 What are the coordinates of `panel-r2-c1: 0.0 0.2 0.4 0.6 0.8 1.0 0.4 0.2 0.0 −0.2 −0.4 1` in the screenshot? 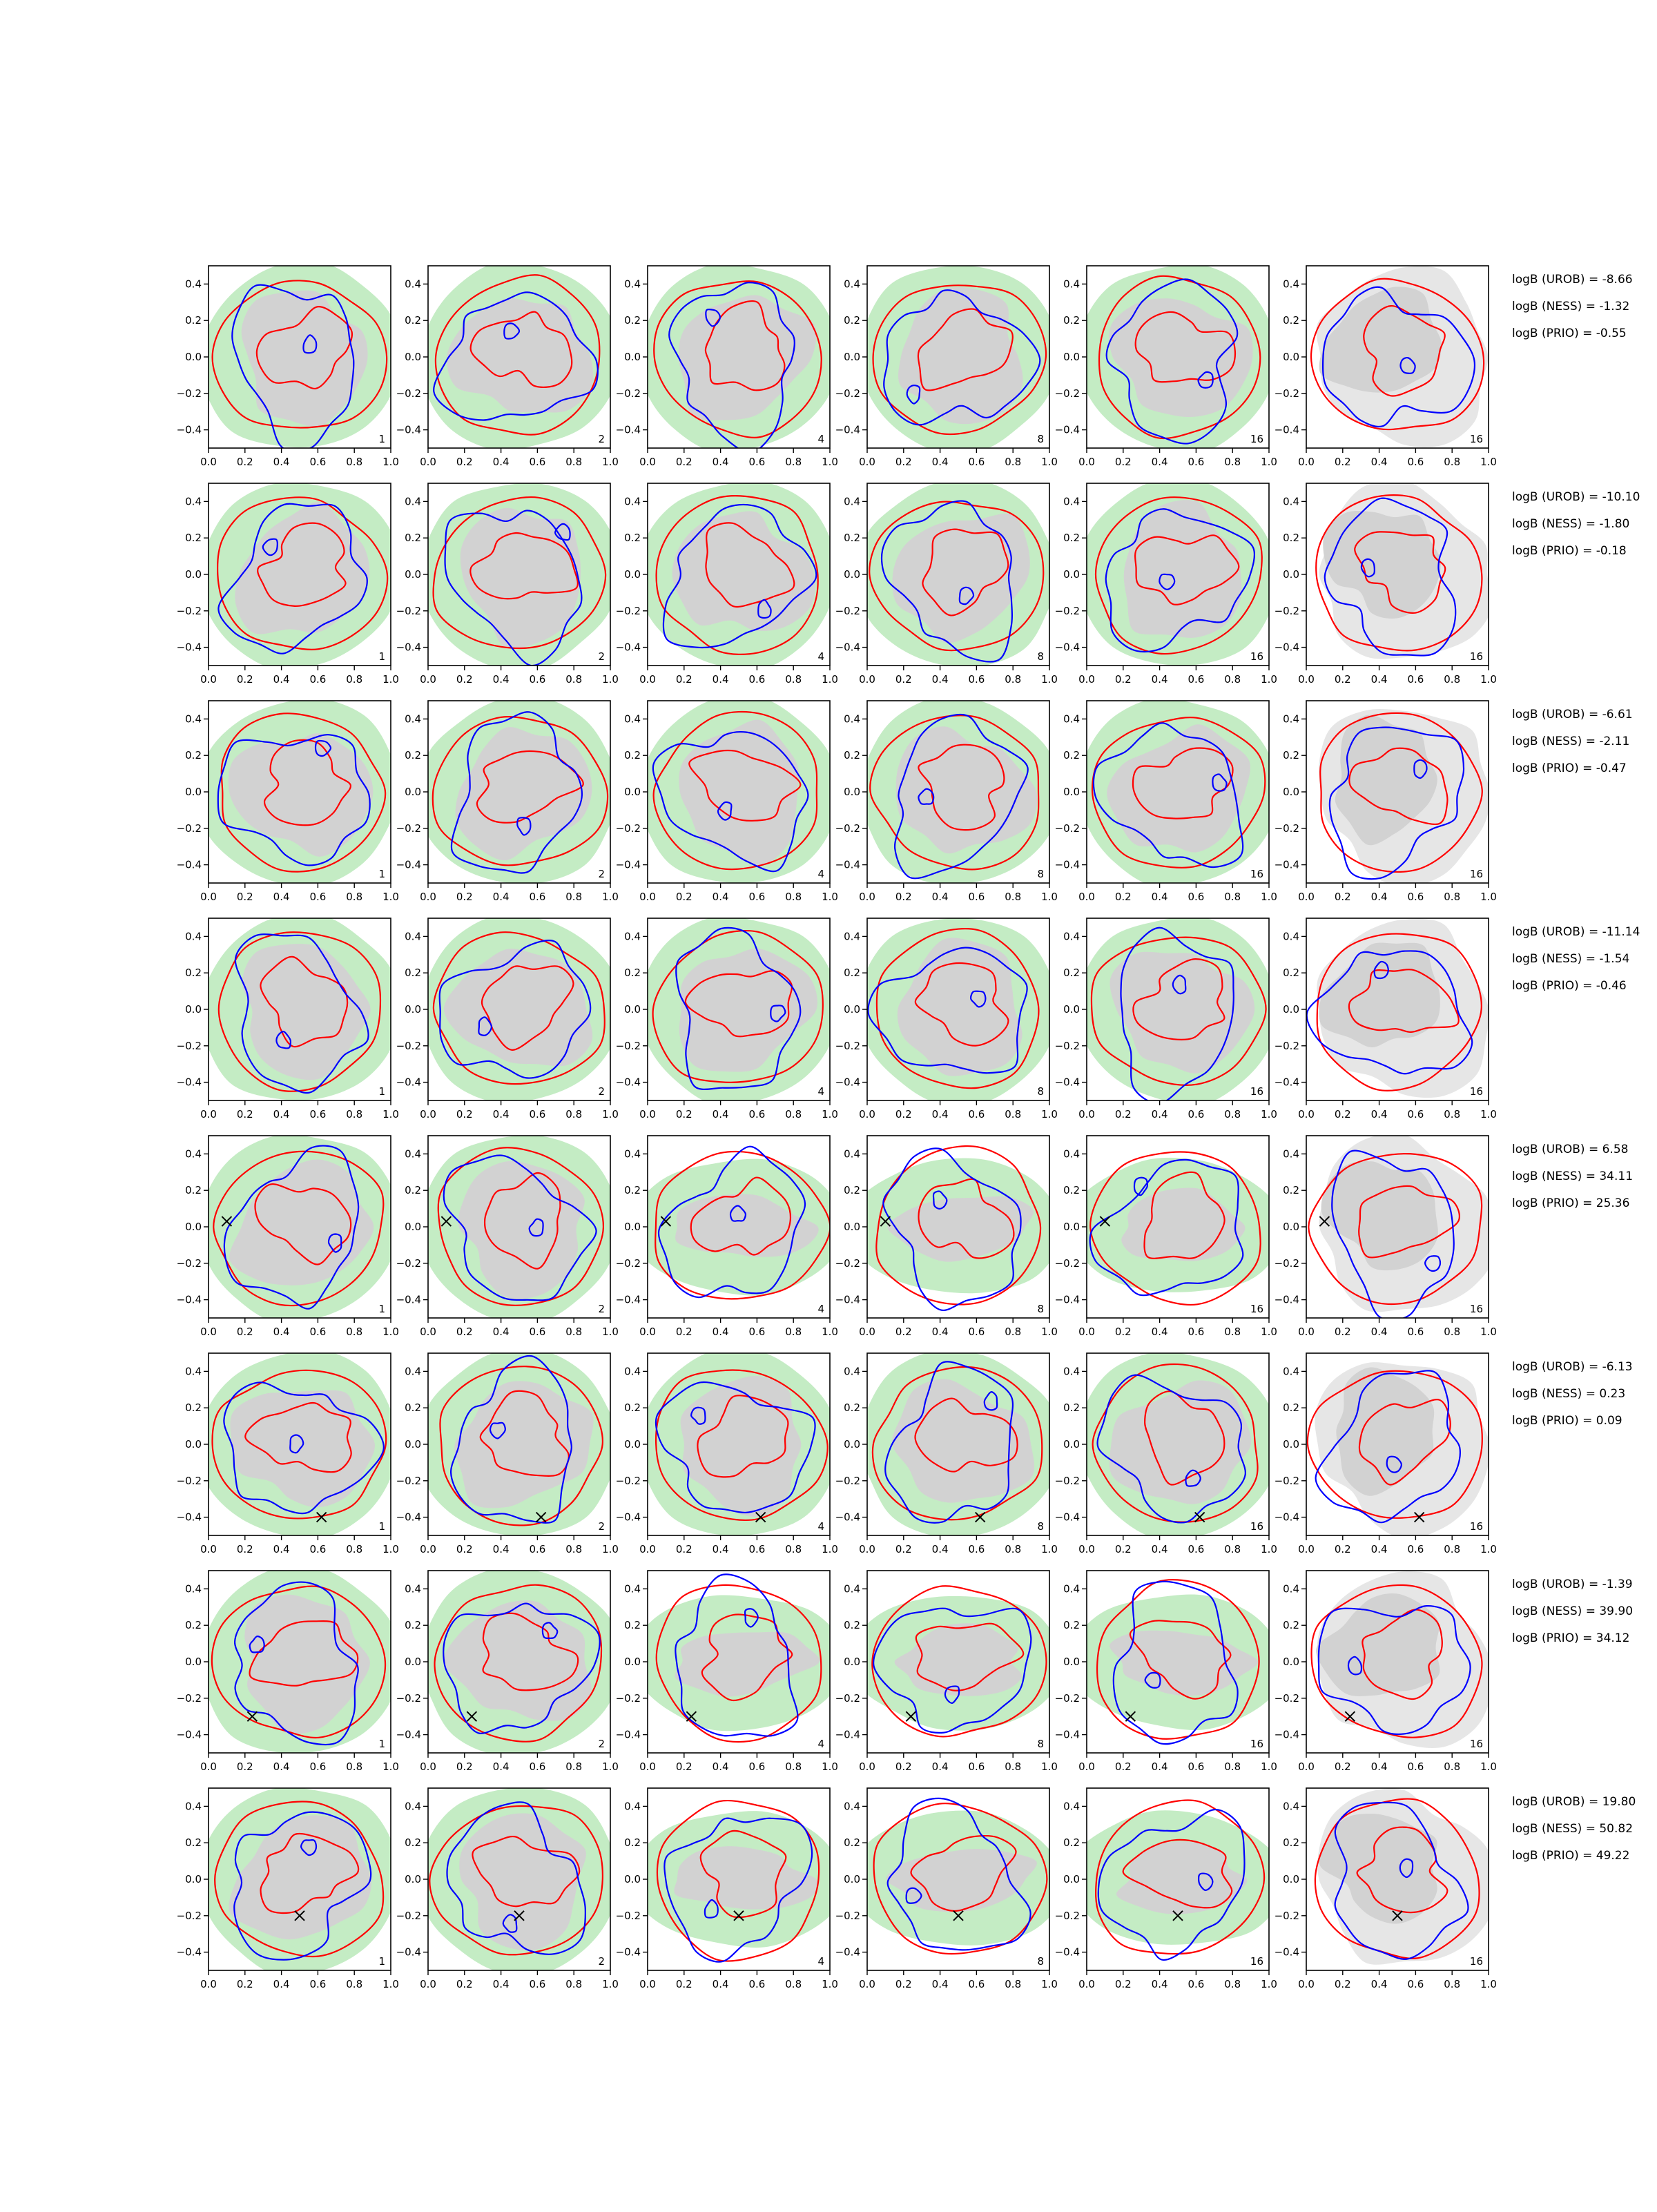 It's located at (288, 584).